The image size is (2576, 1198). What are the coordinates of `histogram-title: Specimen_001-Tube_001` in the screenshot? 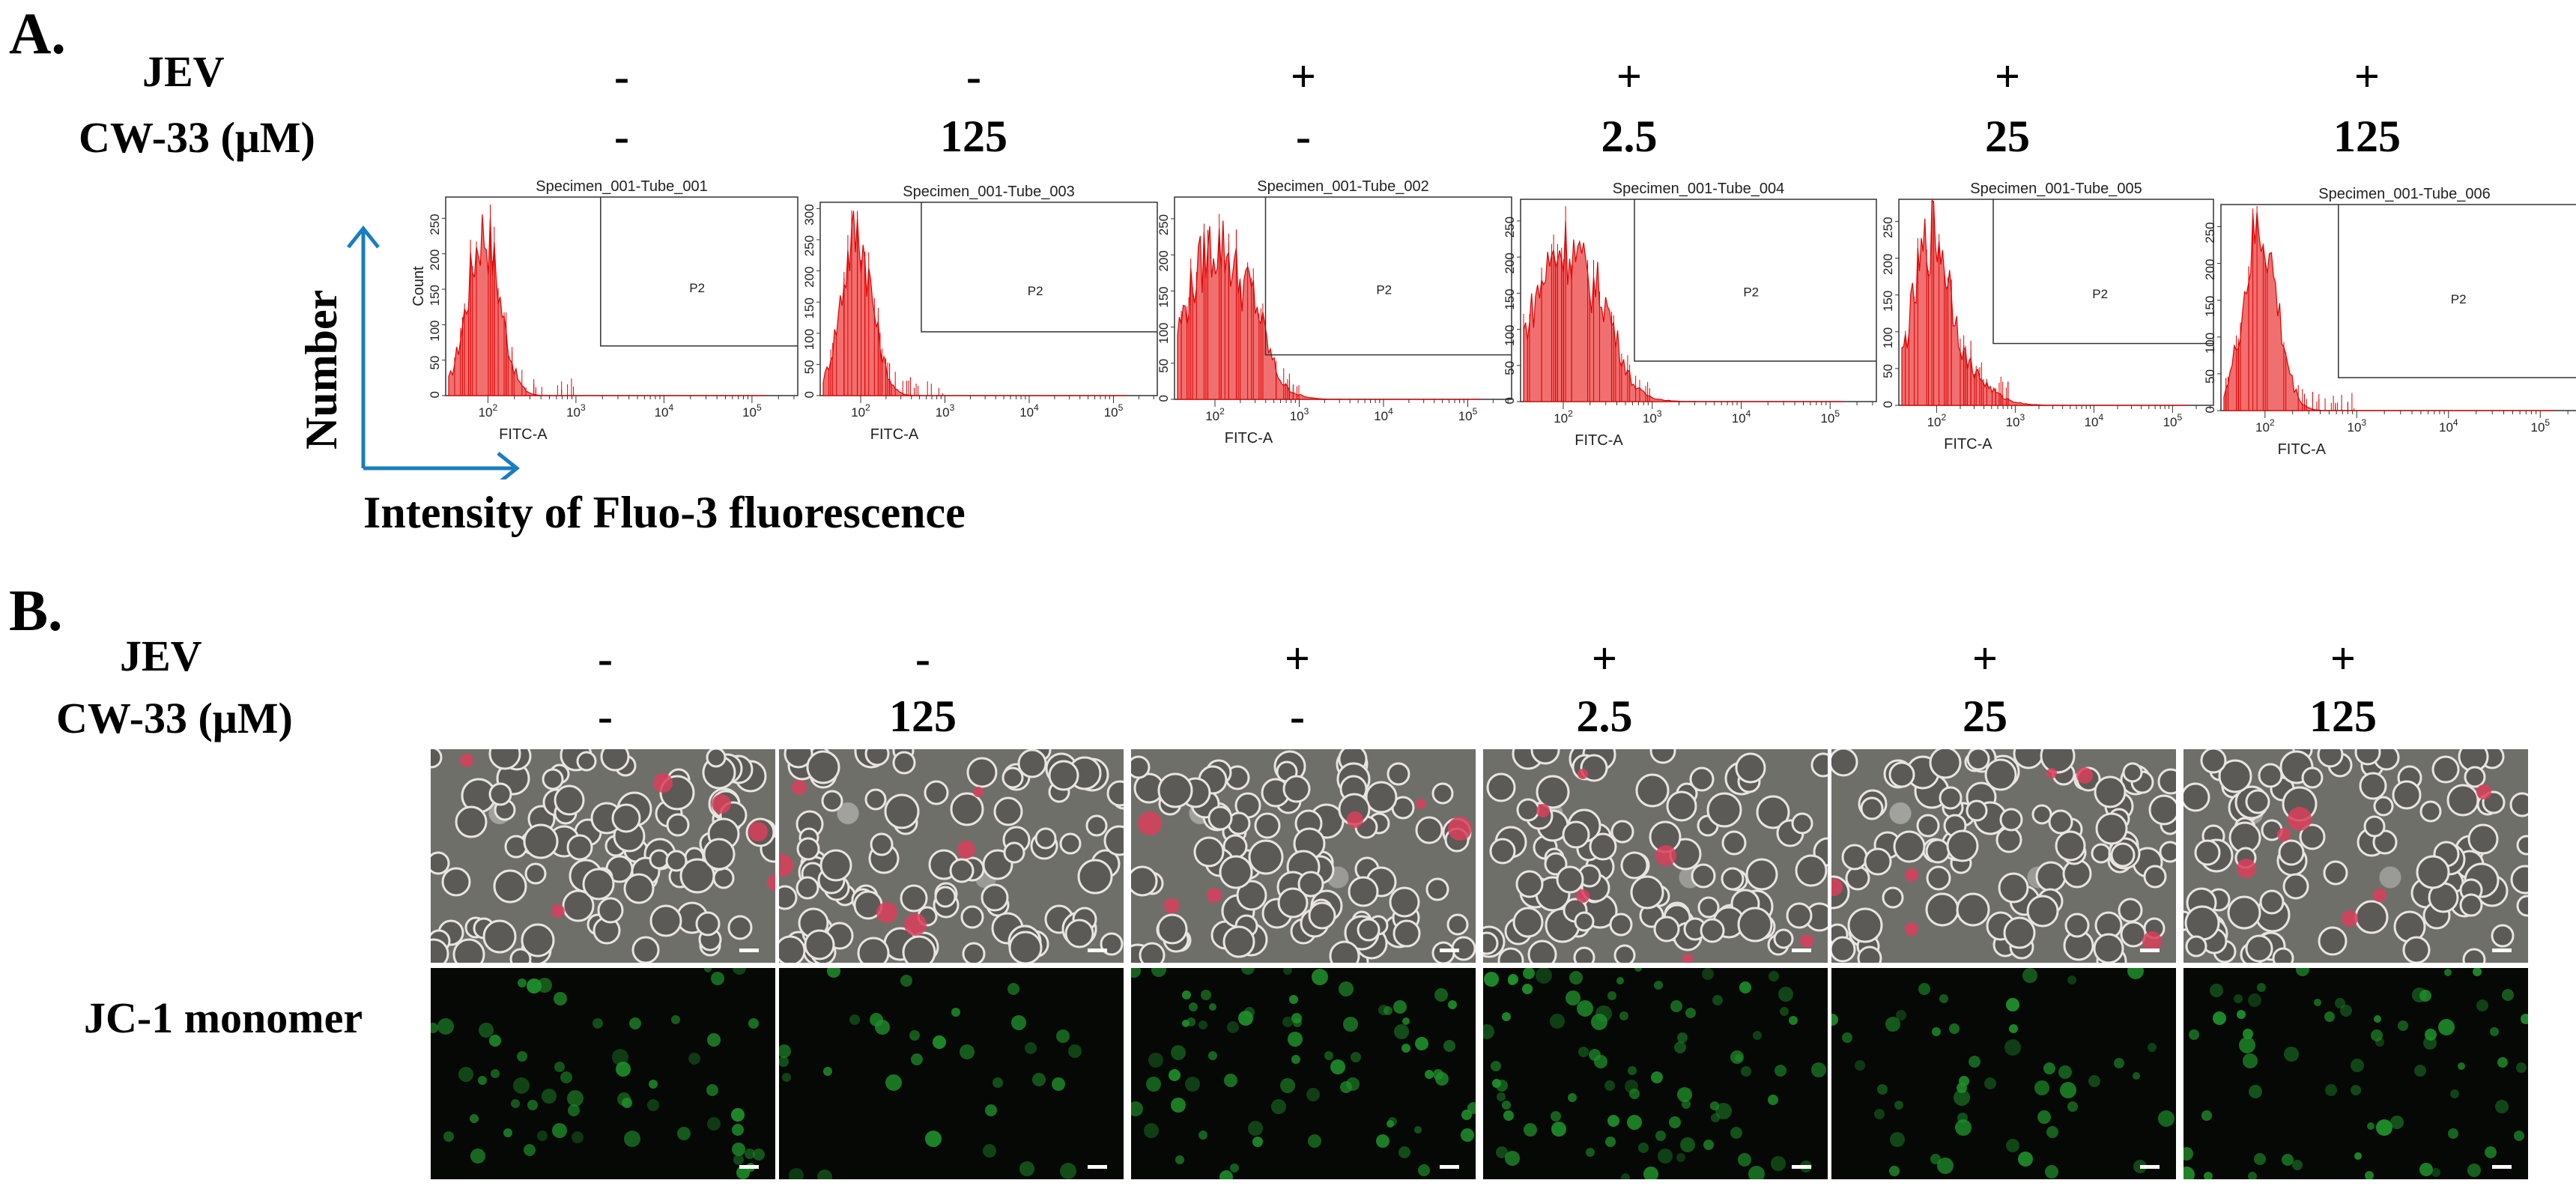 It's located at (621, 186).